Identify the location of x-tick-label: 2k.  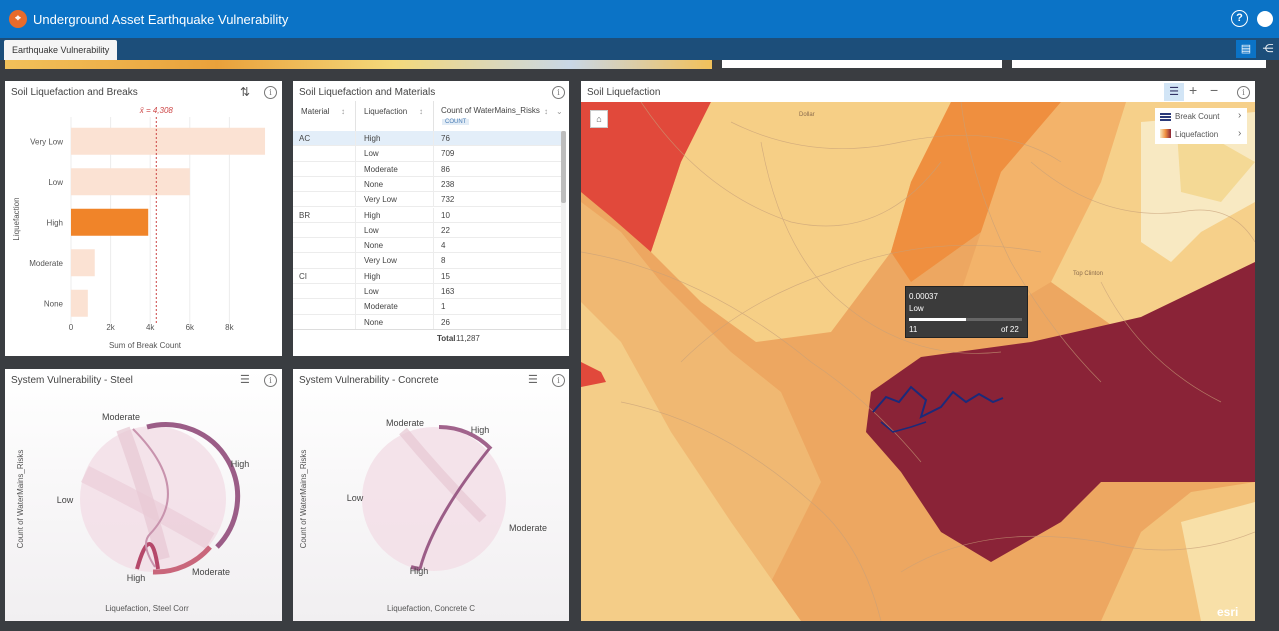
(110, 327).